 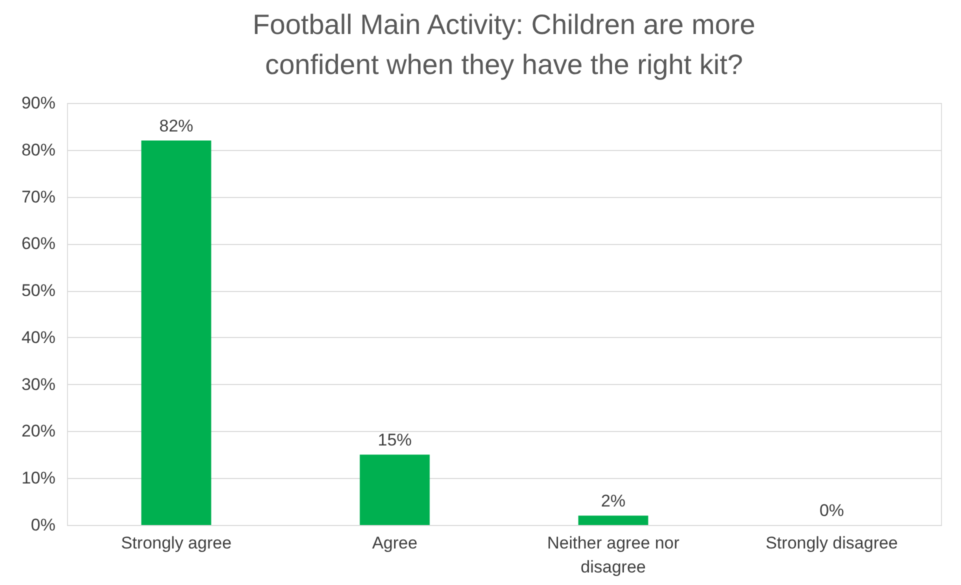 I want to click on x-tick-label: Neither agree nor disagree, so click(x=613, y=555).